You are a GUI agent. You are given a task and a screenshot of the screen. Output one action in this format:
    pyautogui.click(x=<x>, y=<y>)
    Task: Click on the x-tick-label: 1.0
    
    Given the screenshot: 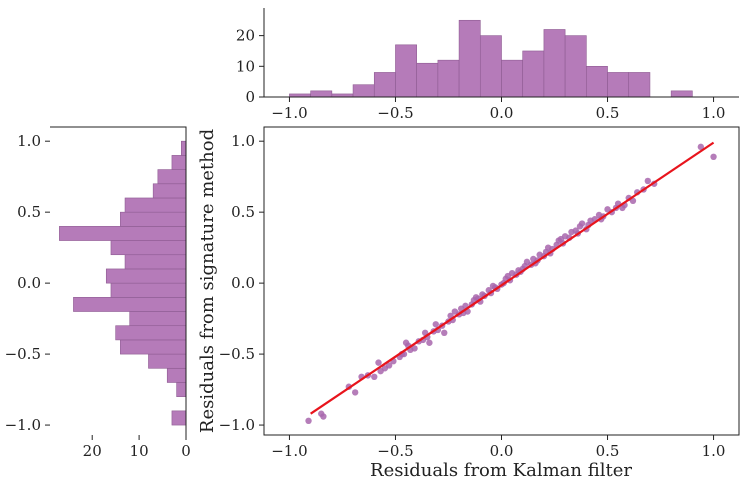 What is the action you would take?
    pyautogui.click(x=714, y=451)
    